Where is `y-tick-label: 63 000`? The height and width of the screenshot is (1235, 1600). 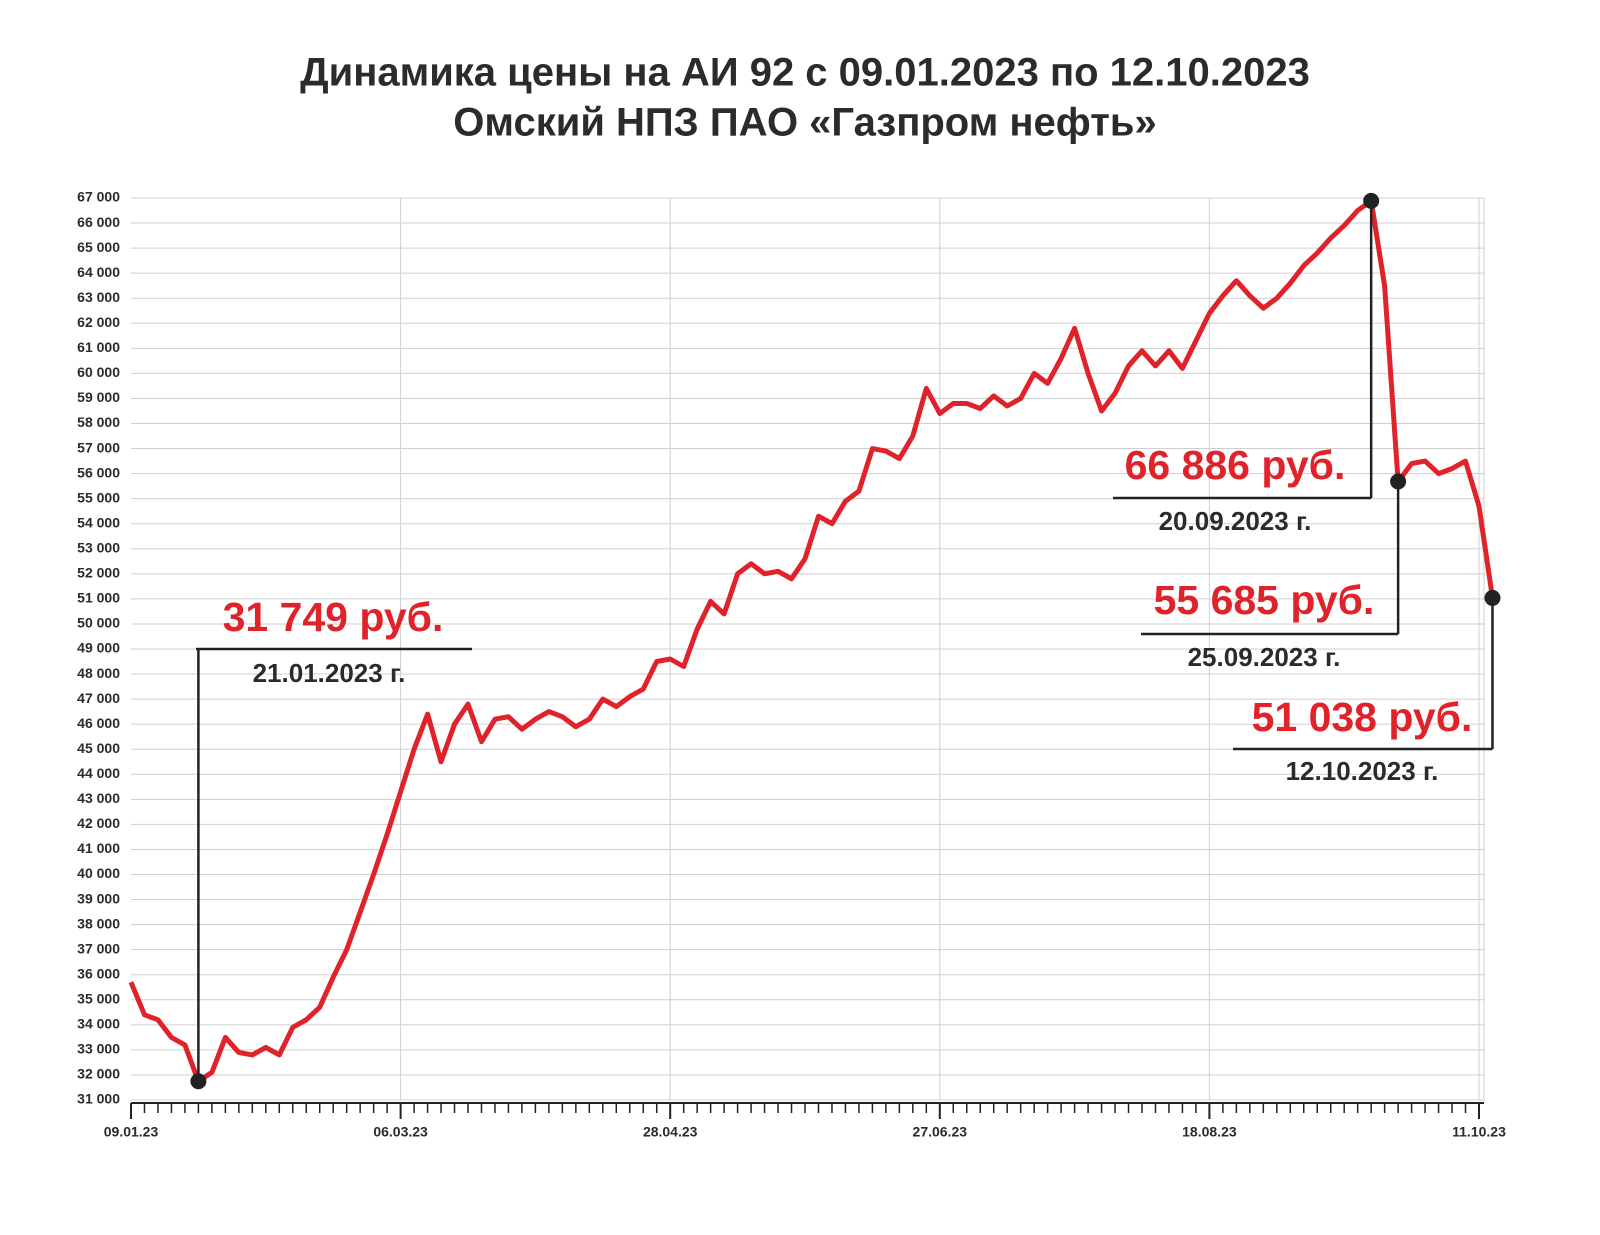 y-tick-label: 63 000 is located at coordinates (98, 297).